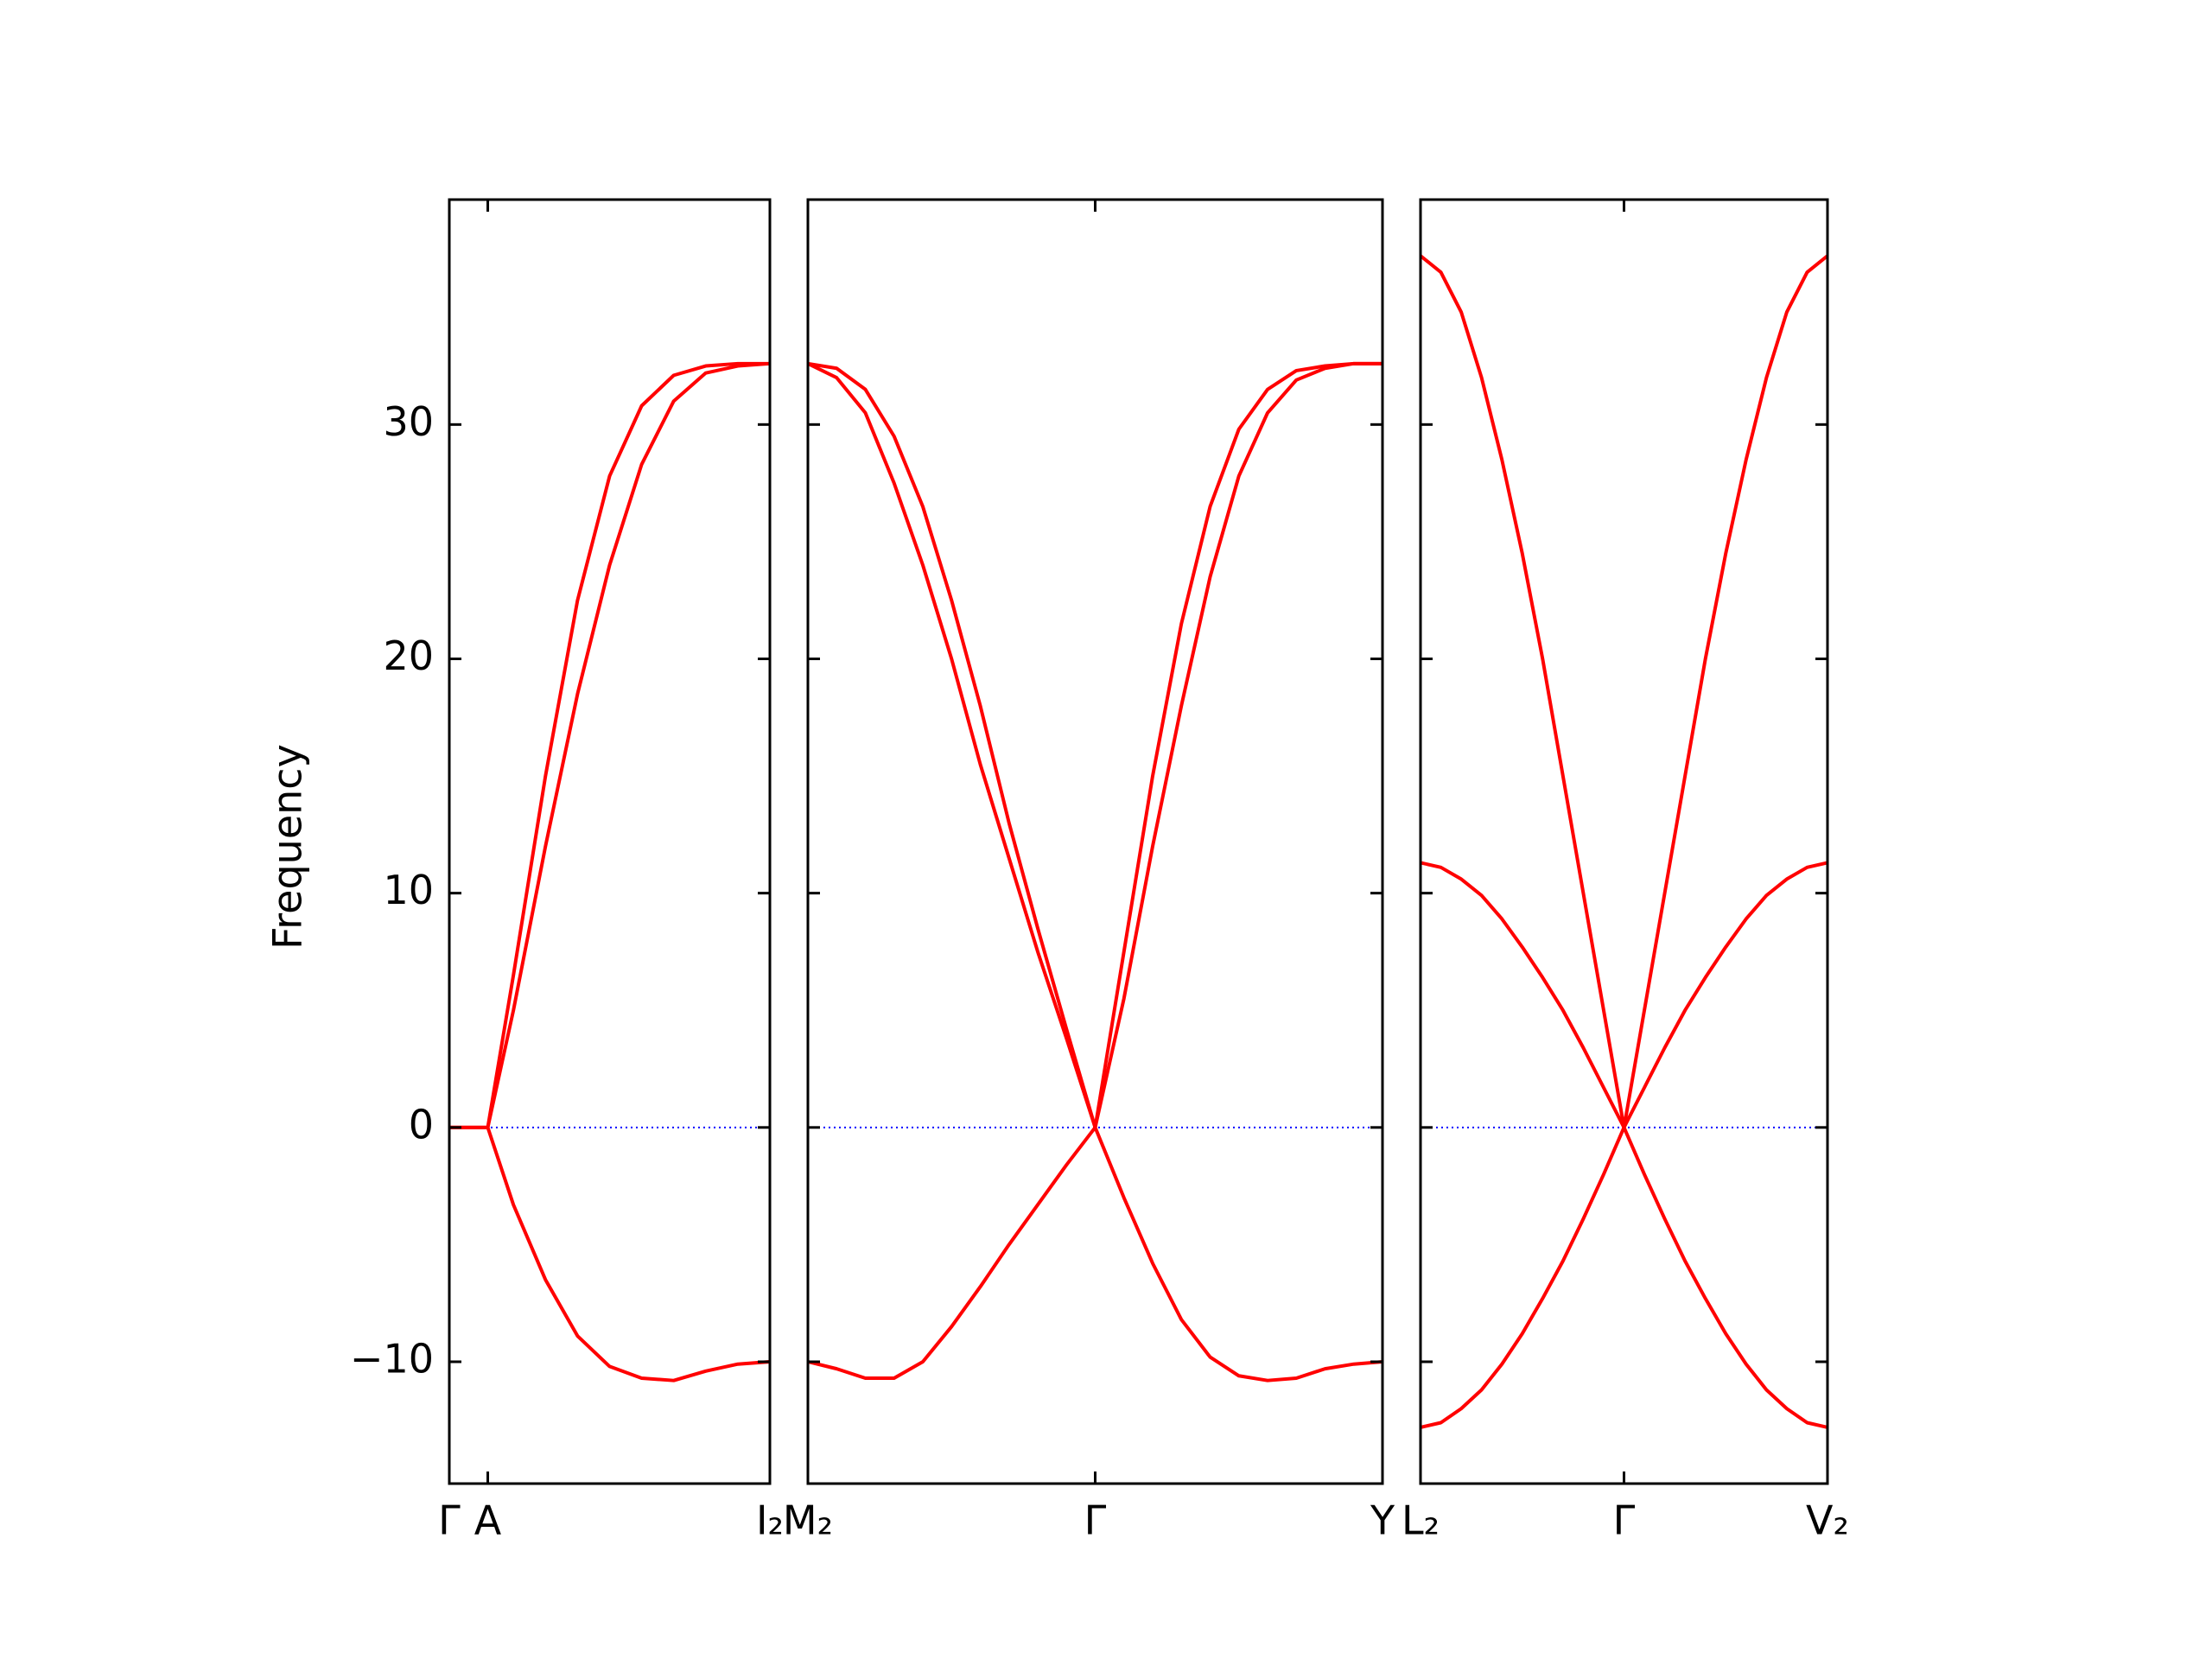 This screenshot has height=1659, width=2212. What do you see at coordinates (408, 890) in the screenshot?
I see `y-tick-label: 10` at bounding box center [408, 890].